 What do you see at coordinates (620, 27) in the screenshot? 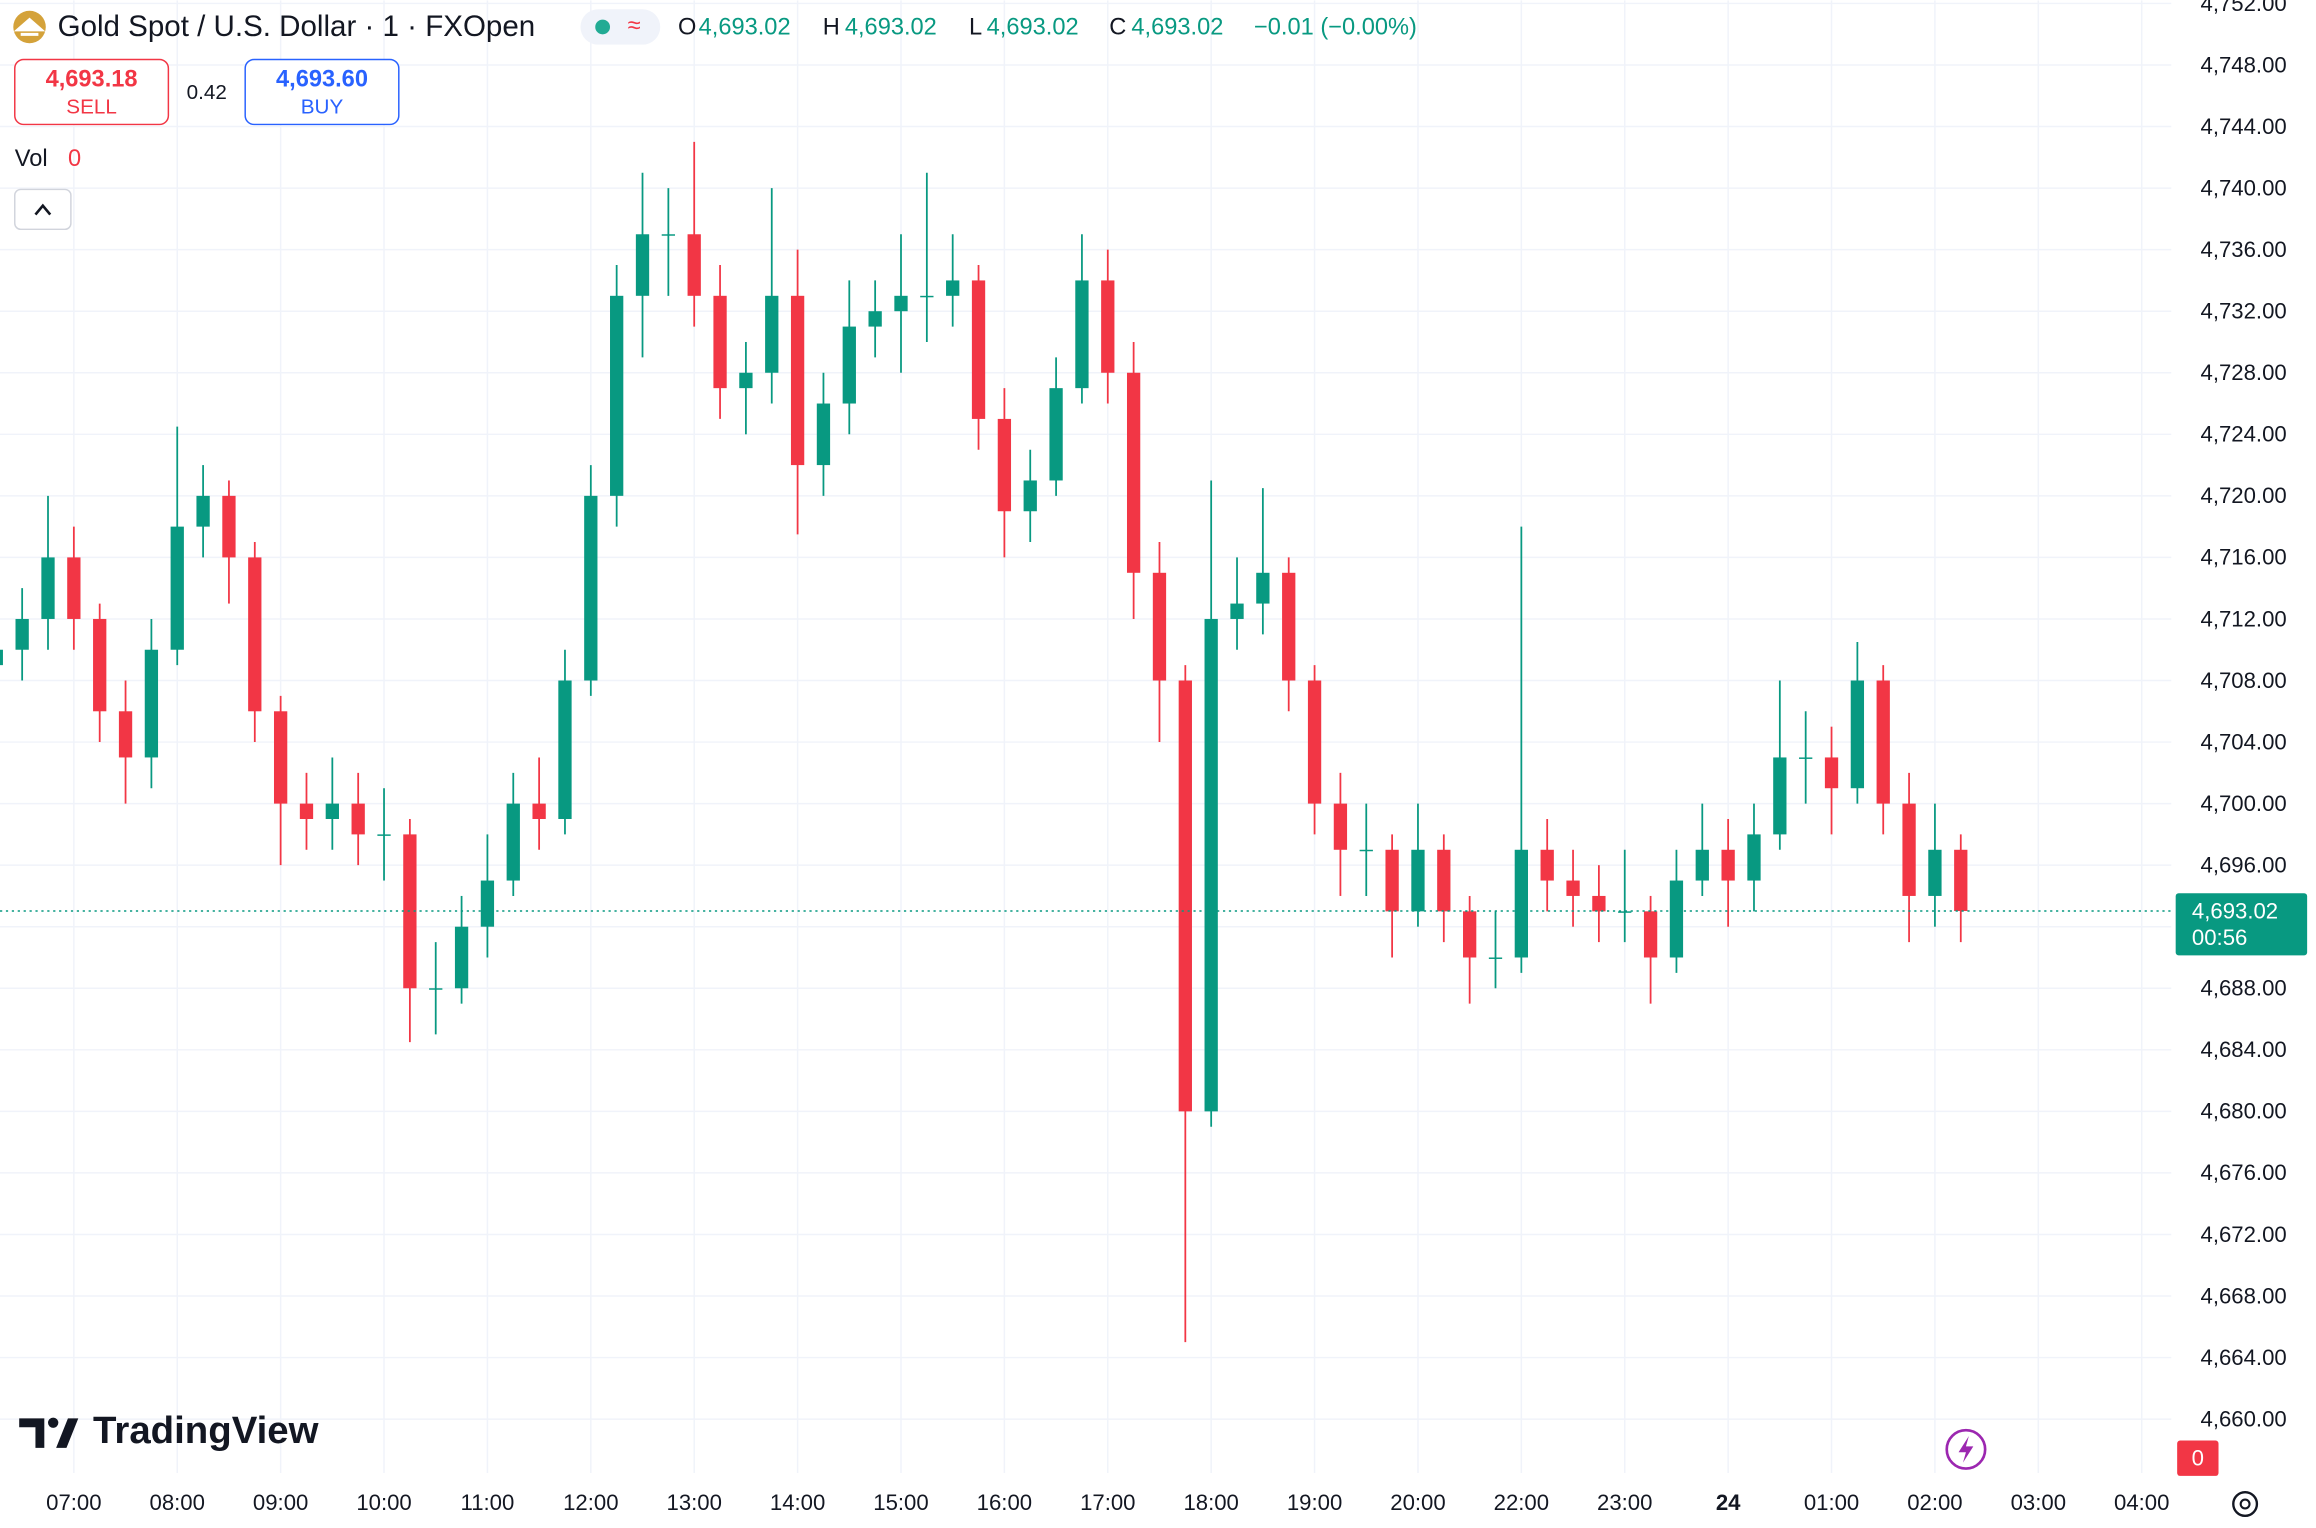
I see `status-pill` at bounding box center [620, 27].